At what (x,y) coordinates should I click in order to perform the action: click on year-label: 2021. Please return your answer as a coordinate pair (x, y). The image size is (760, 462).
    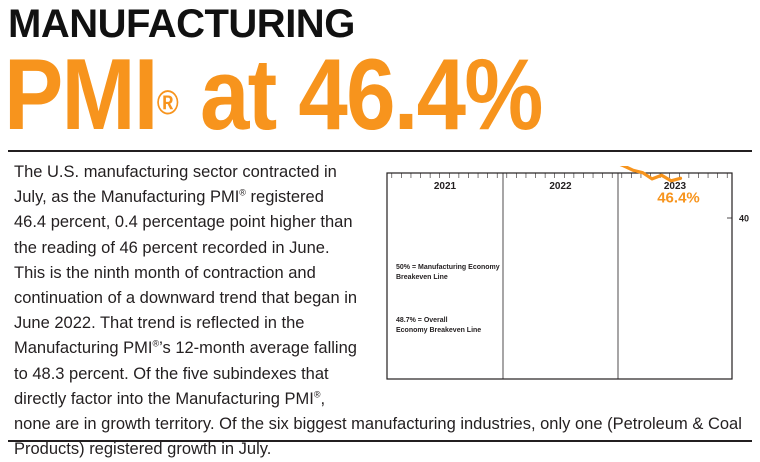
    Looking at the image, I should click on (445, 186).